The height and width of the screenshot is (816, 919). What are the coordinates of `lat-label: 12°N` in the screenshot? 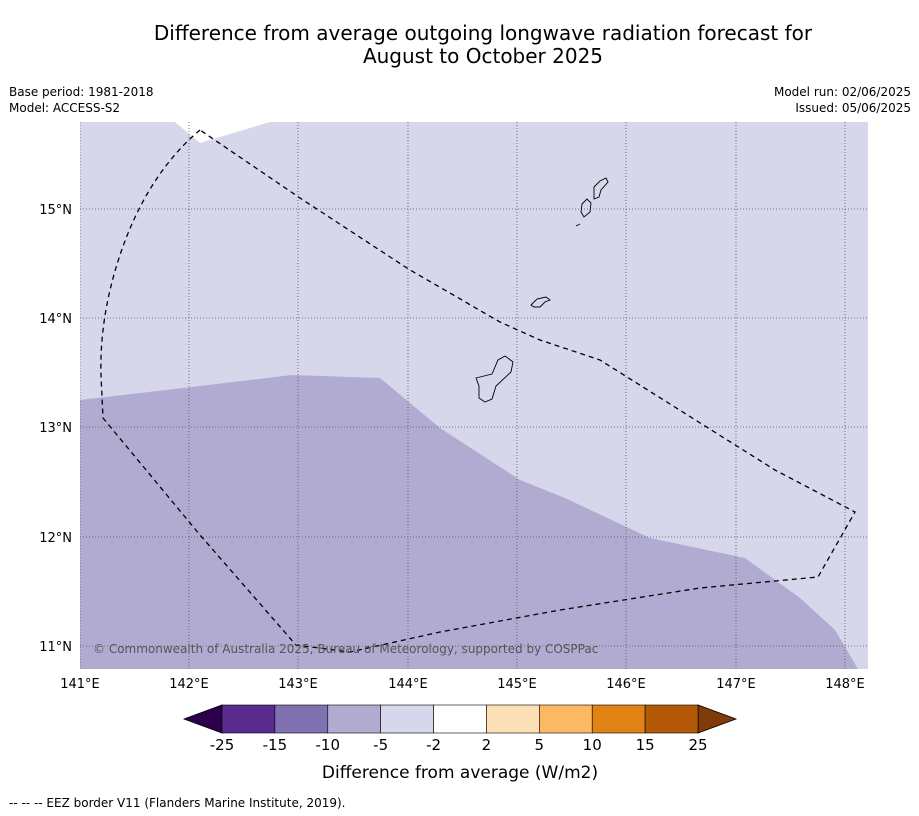 It's located at (55, 538).